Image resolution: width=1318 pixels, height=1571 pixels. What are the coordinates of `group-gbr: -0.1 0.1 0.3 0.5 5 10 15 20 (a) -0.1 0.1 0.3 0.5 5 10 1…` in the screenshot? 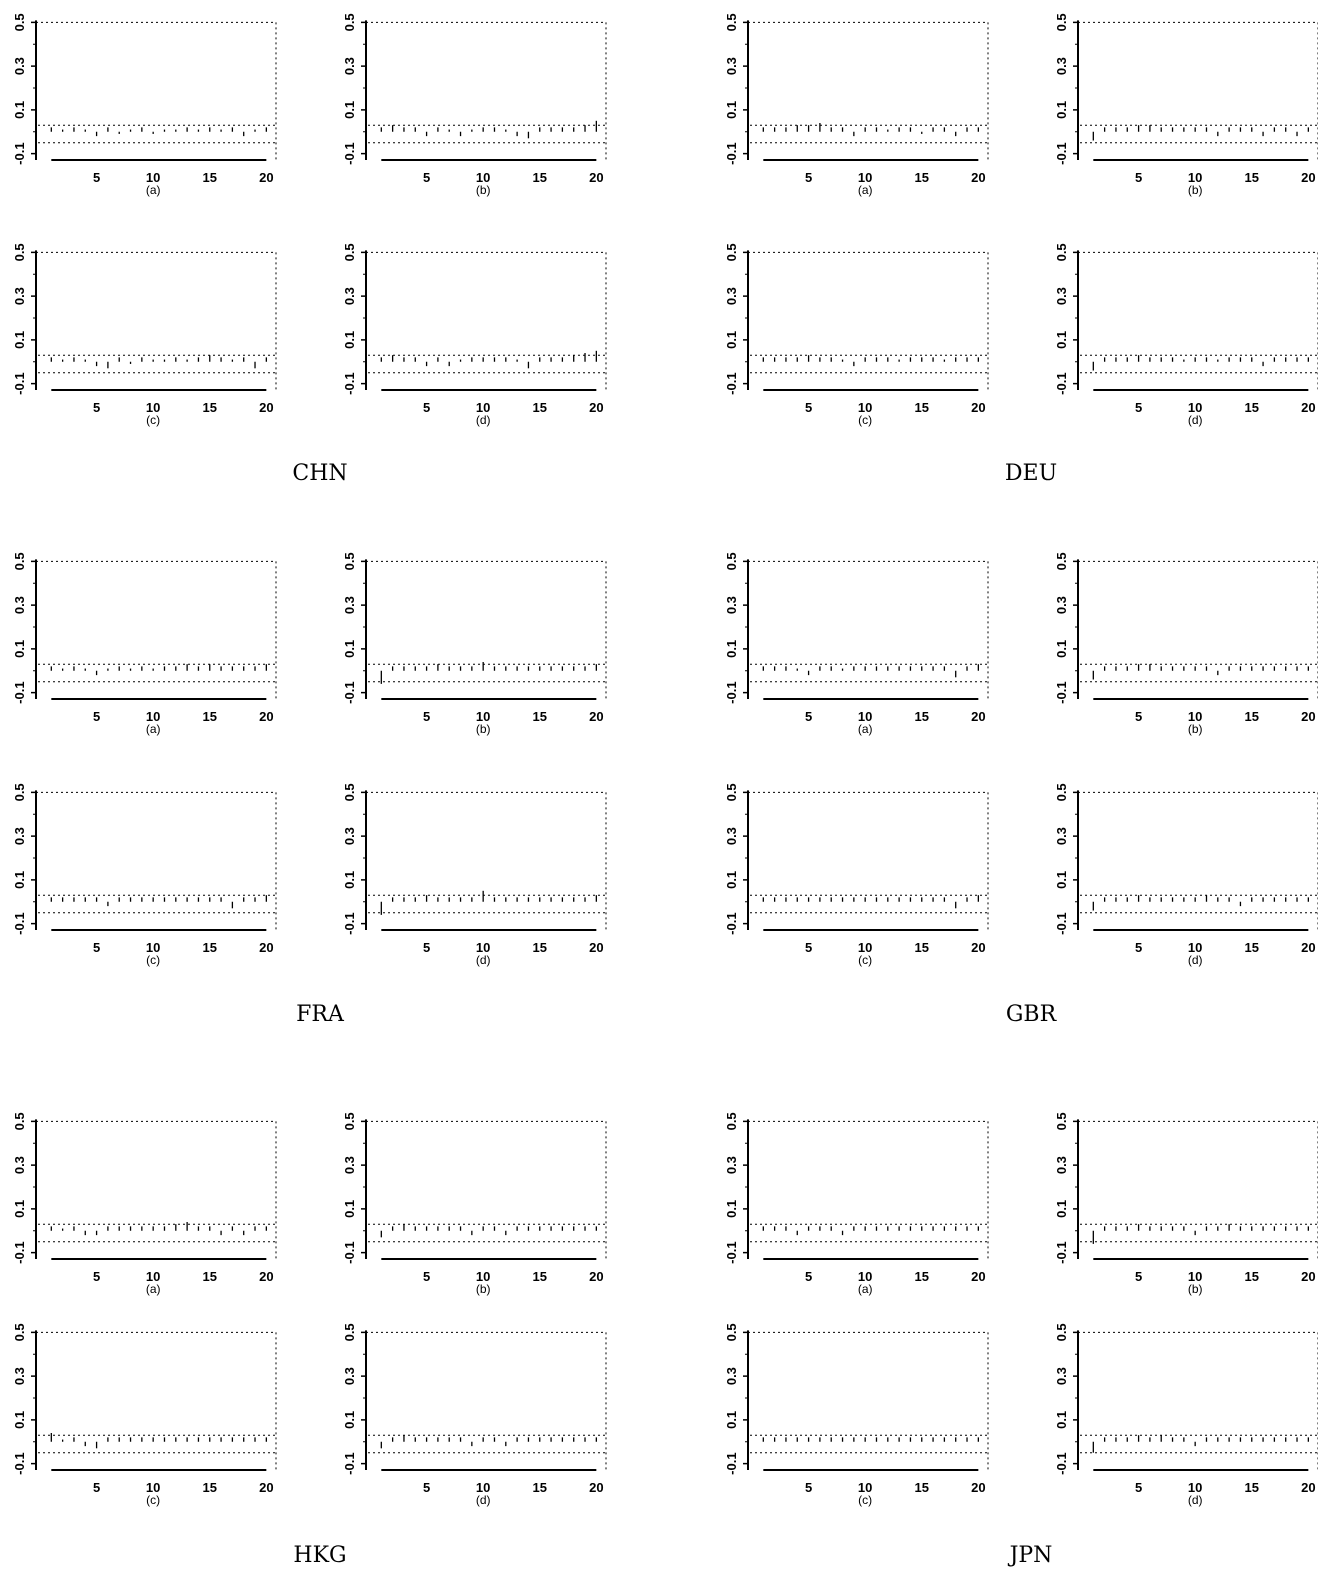 It's located at (1021, 789).